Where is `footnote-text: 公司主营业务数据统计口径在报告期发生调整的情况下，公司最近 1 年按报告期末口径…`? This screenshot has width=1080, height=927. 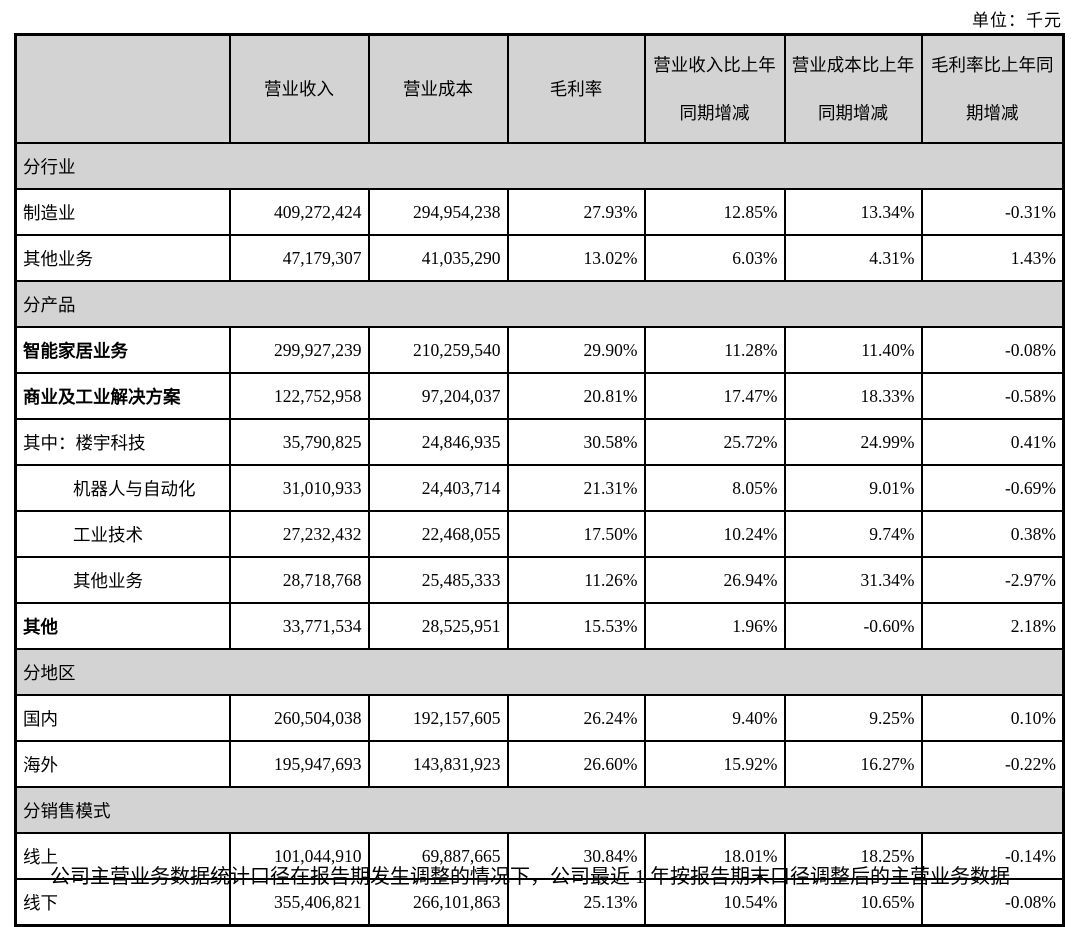
footnote-text: 公司主营业务数据统计口径在报告期发生调整的情况下，公司最近 1 年按报告期末口径… is located at coordinates (530, 877).